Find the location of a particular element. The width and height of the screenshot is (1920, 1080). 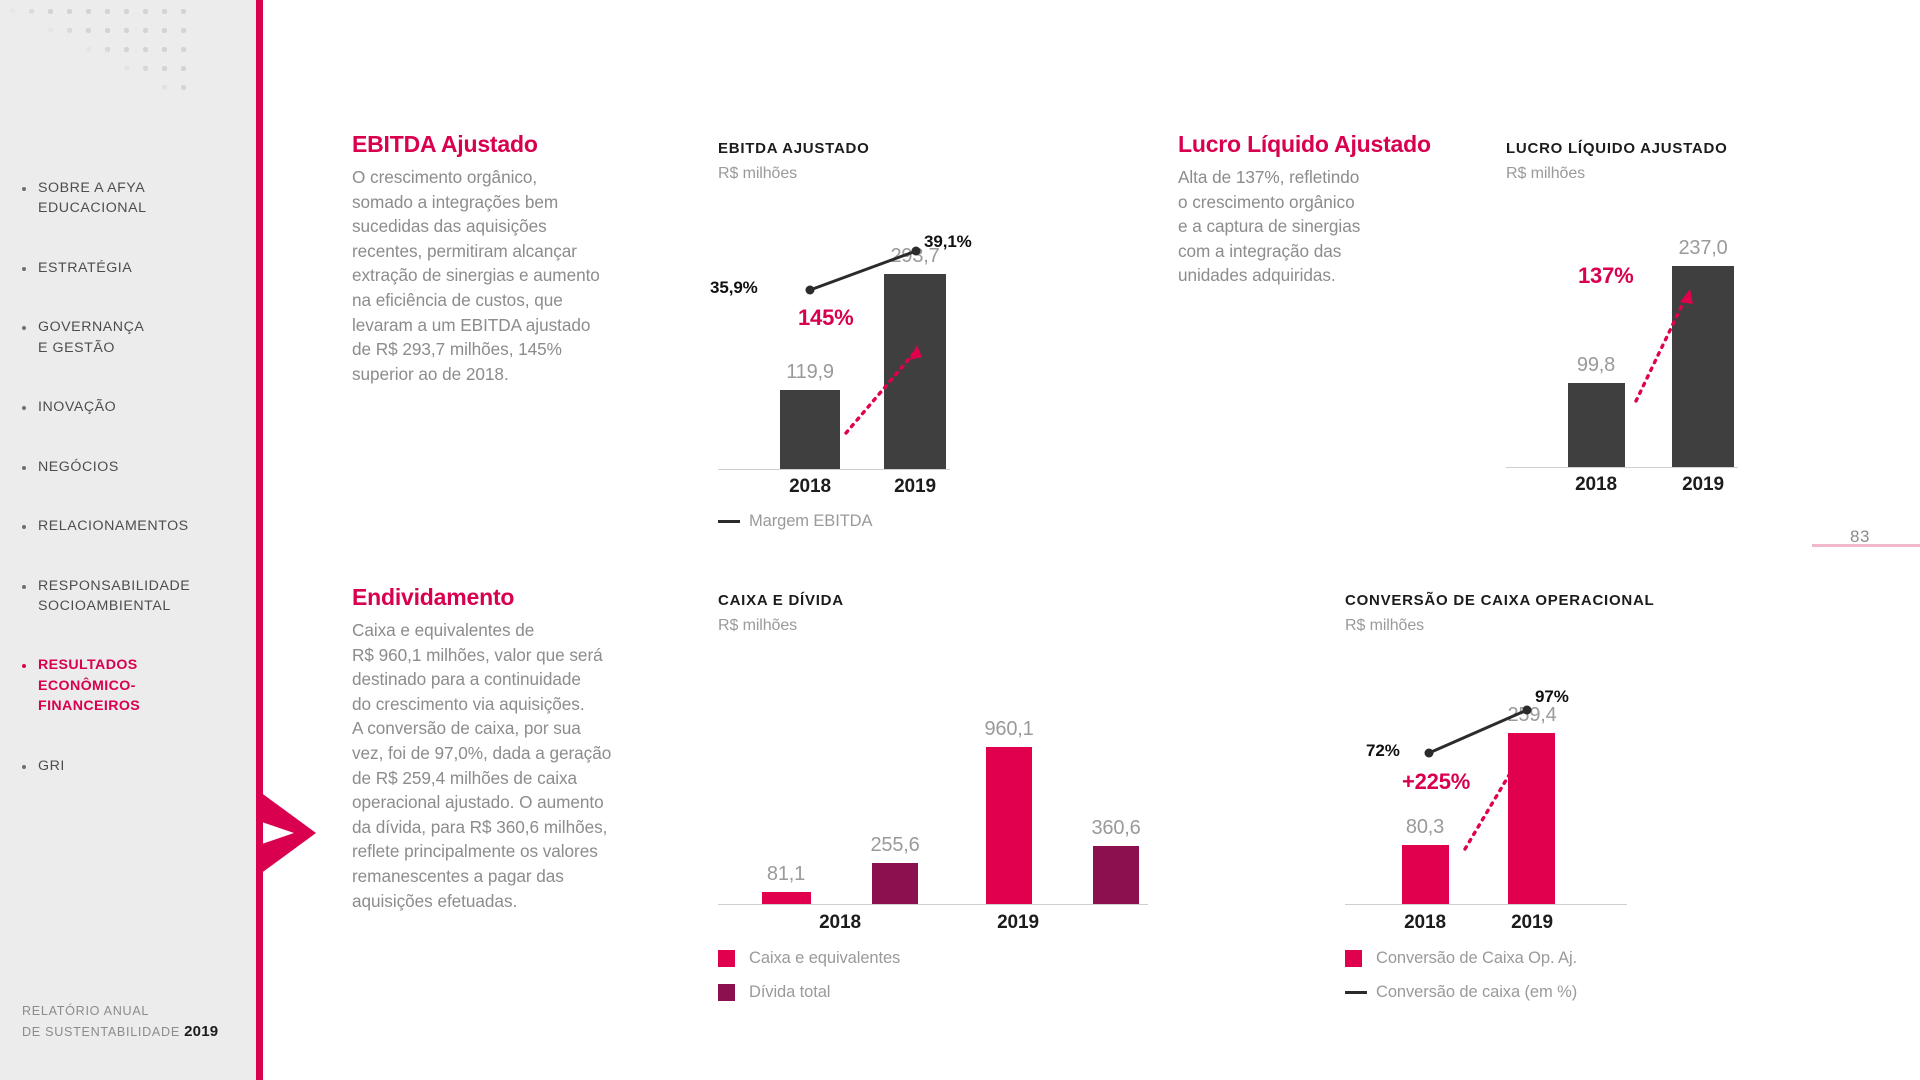

x-axis-conversao is located at coordinates (1486, 904).